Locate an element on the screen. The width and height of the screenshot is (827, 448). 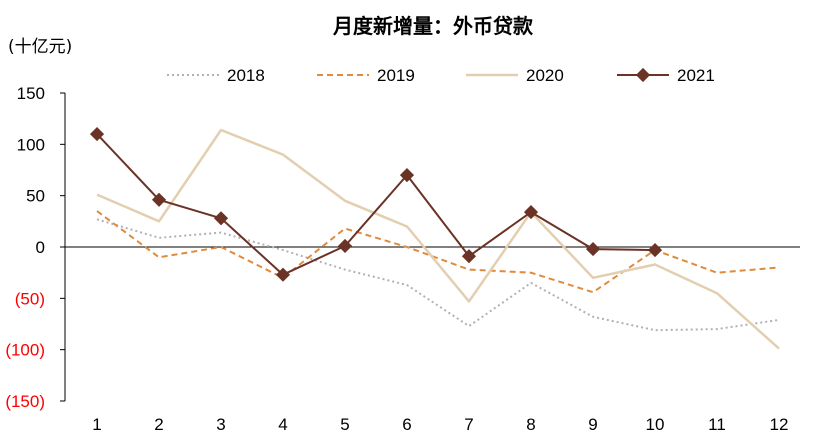
x-tick-label: 12 is located at coordinates (779, 424).